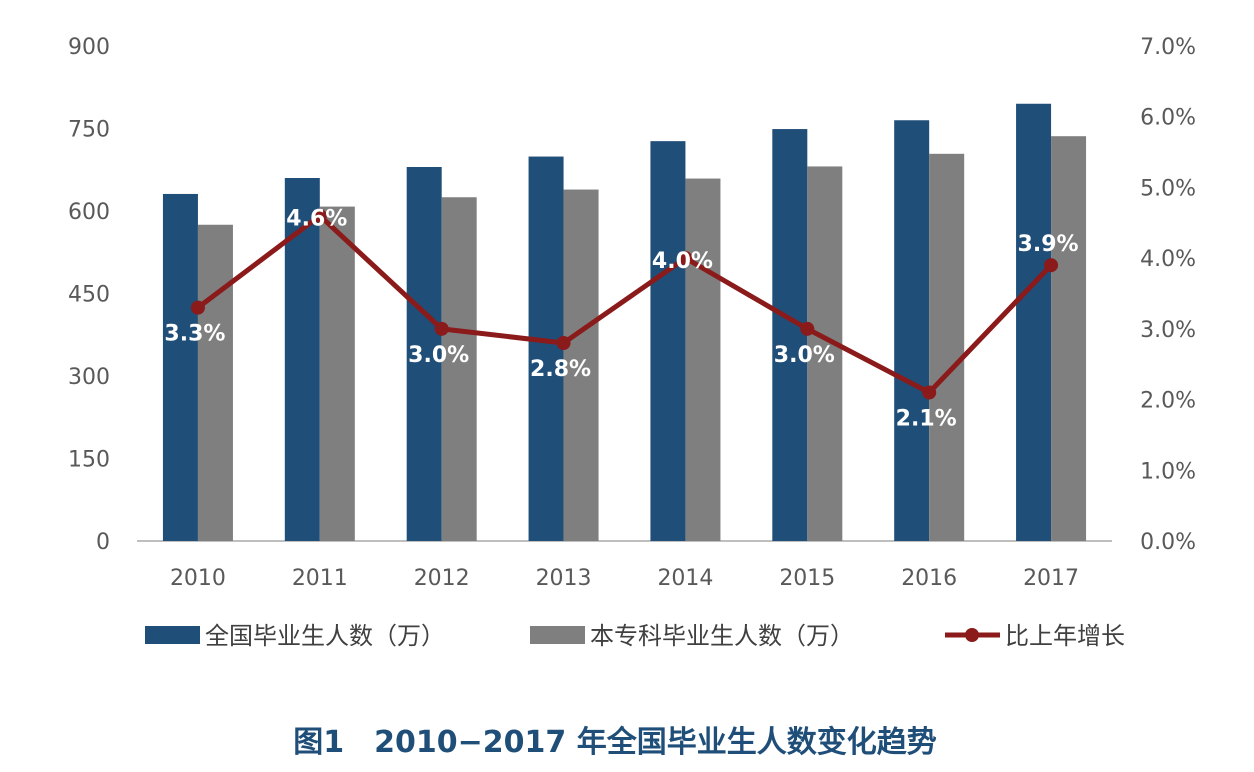 This screenshot has height=772, width=1254. What do you see at coordinates (89, 47) in the screenshot?
I see `left-tick-label: 900` at bounding box center [89, 47].